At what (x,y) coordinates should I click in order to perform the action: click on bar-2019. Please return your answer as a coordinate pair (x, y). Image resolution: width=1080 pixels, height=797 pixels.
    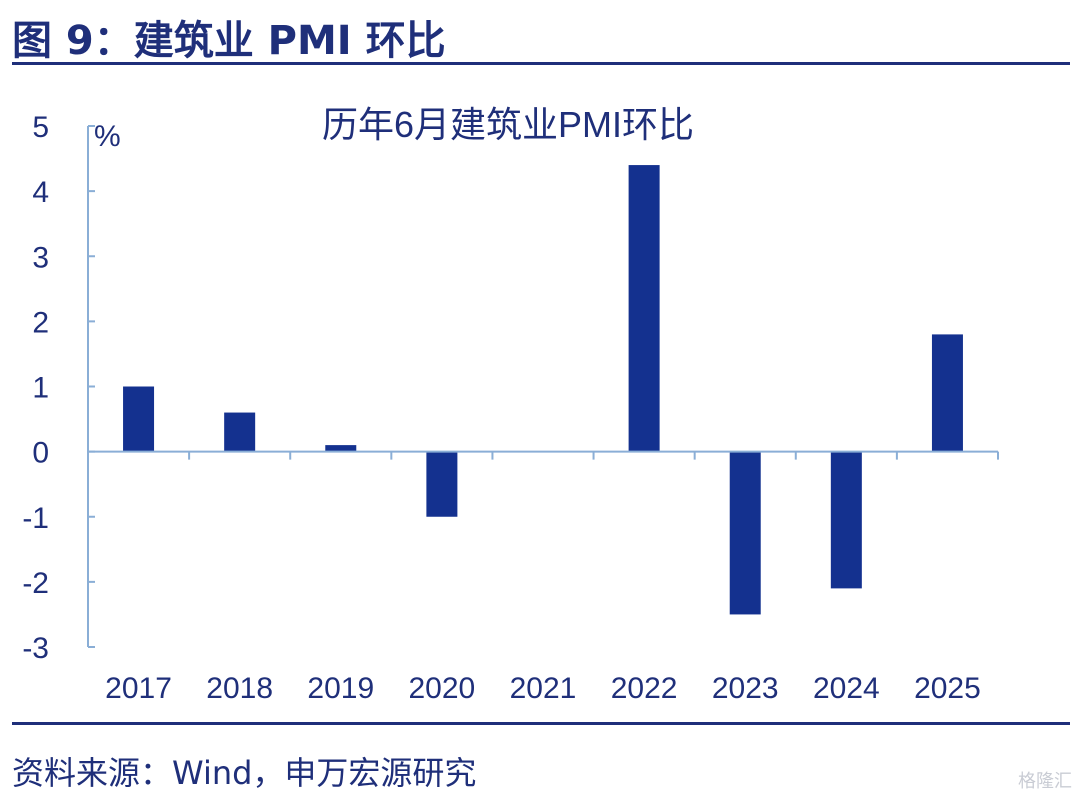
    Looking at the image, I should click on (341, 448).